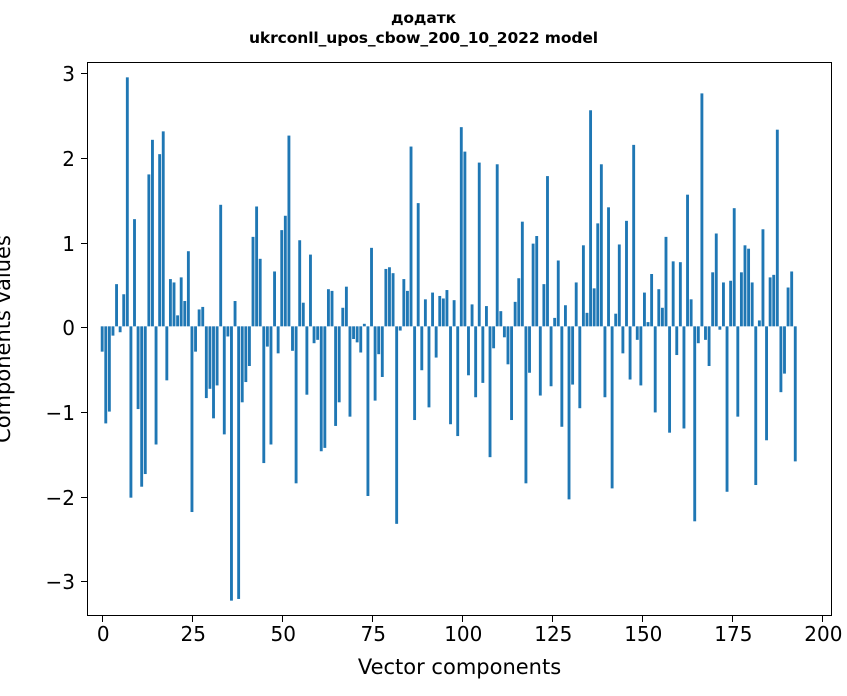 This screenshot has width=847, height=696. I want to click on y-axis-label: Components values, so click(7, 339).